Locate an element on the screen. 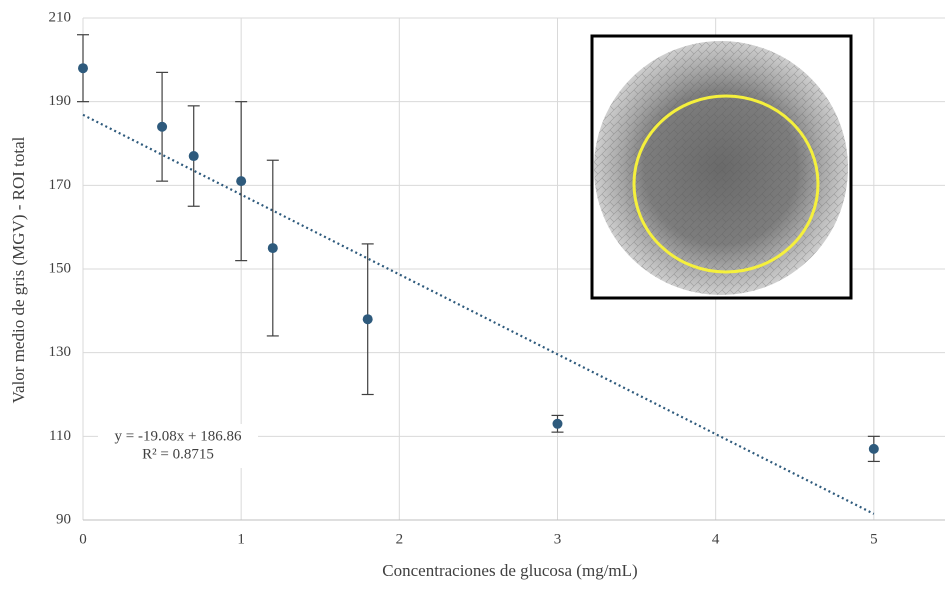  y-tick-label: 110 is located at coordinates (60, 436).